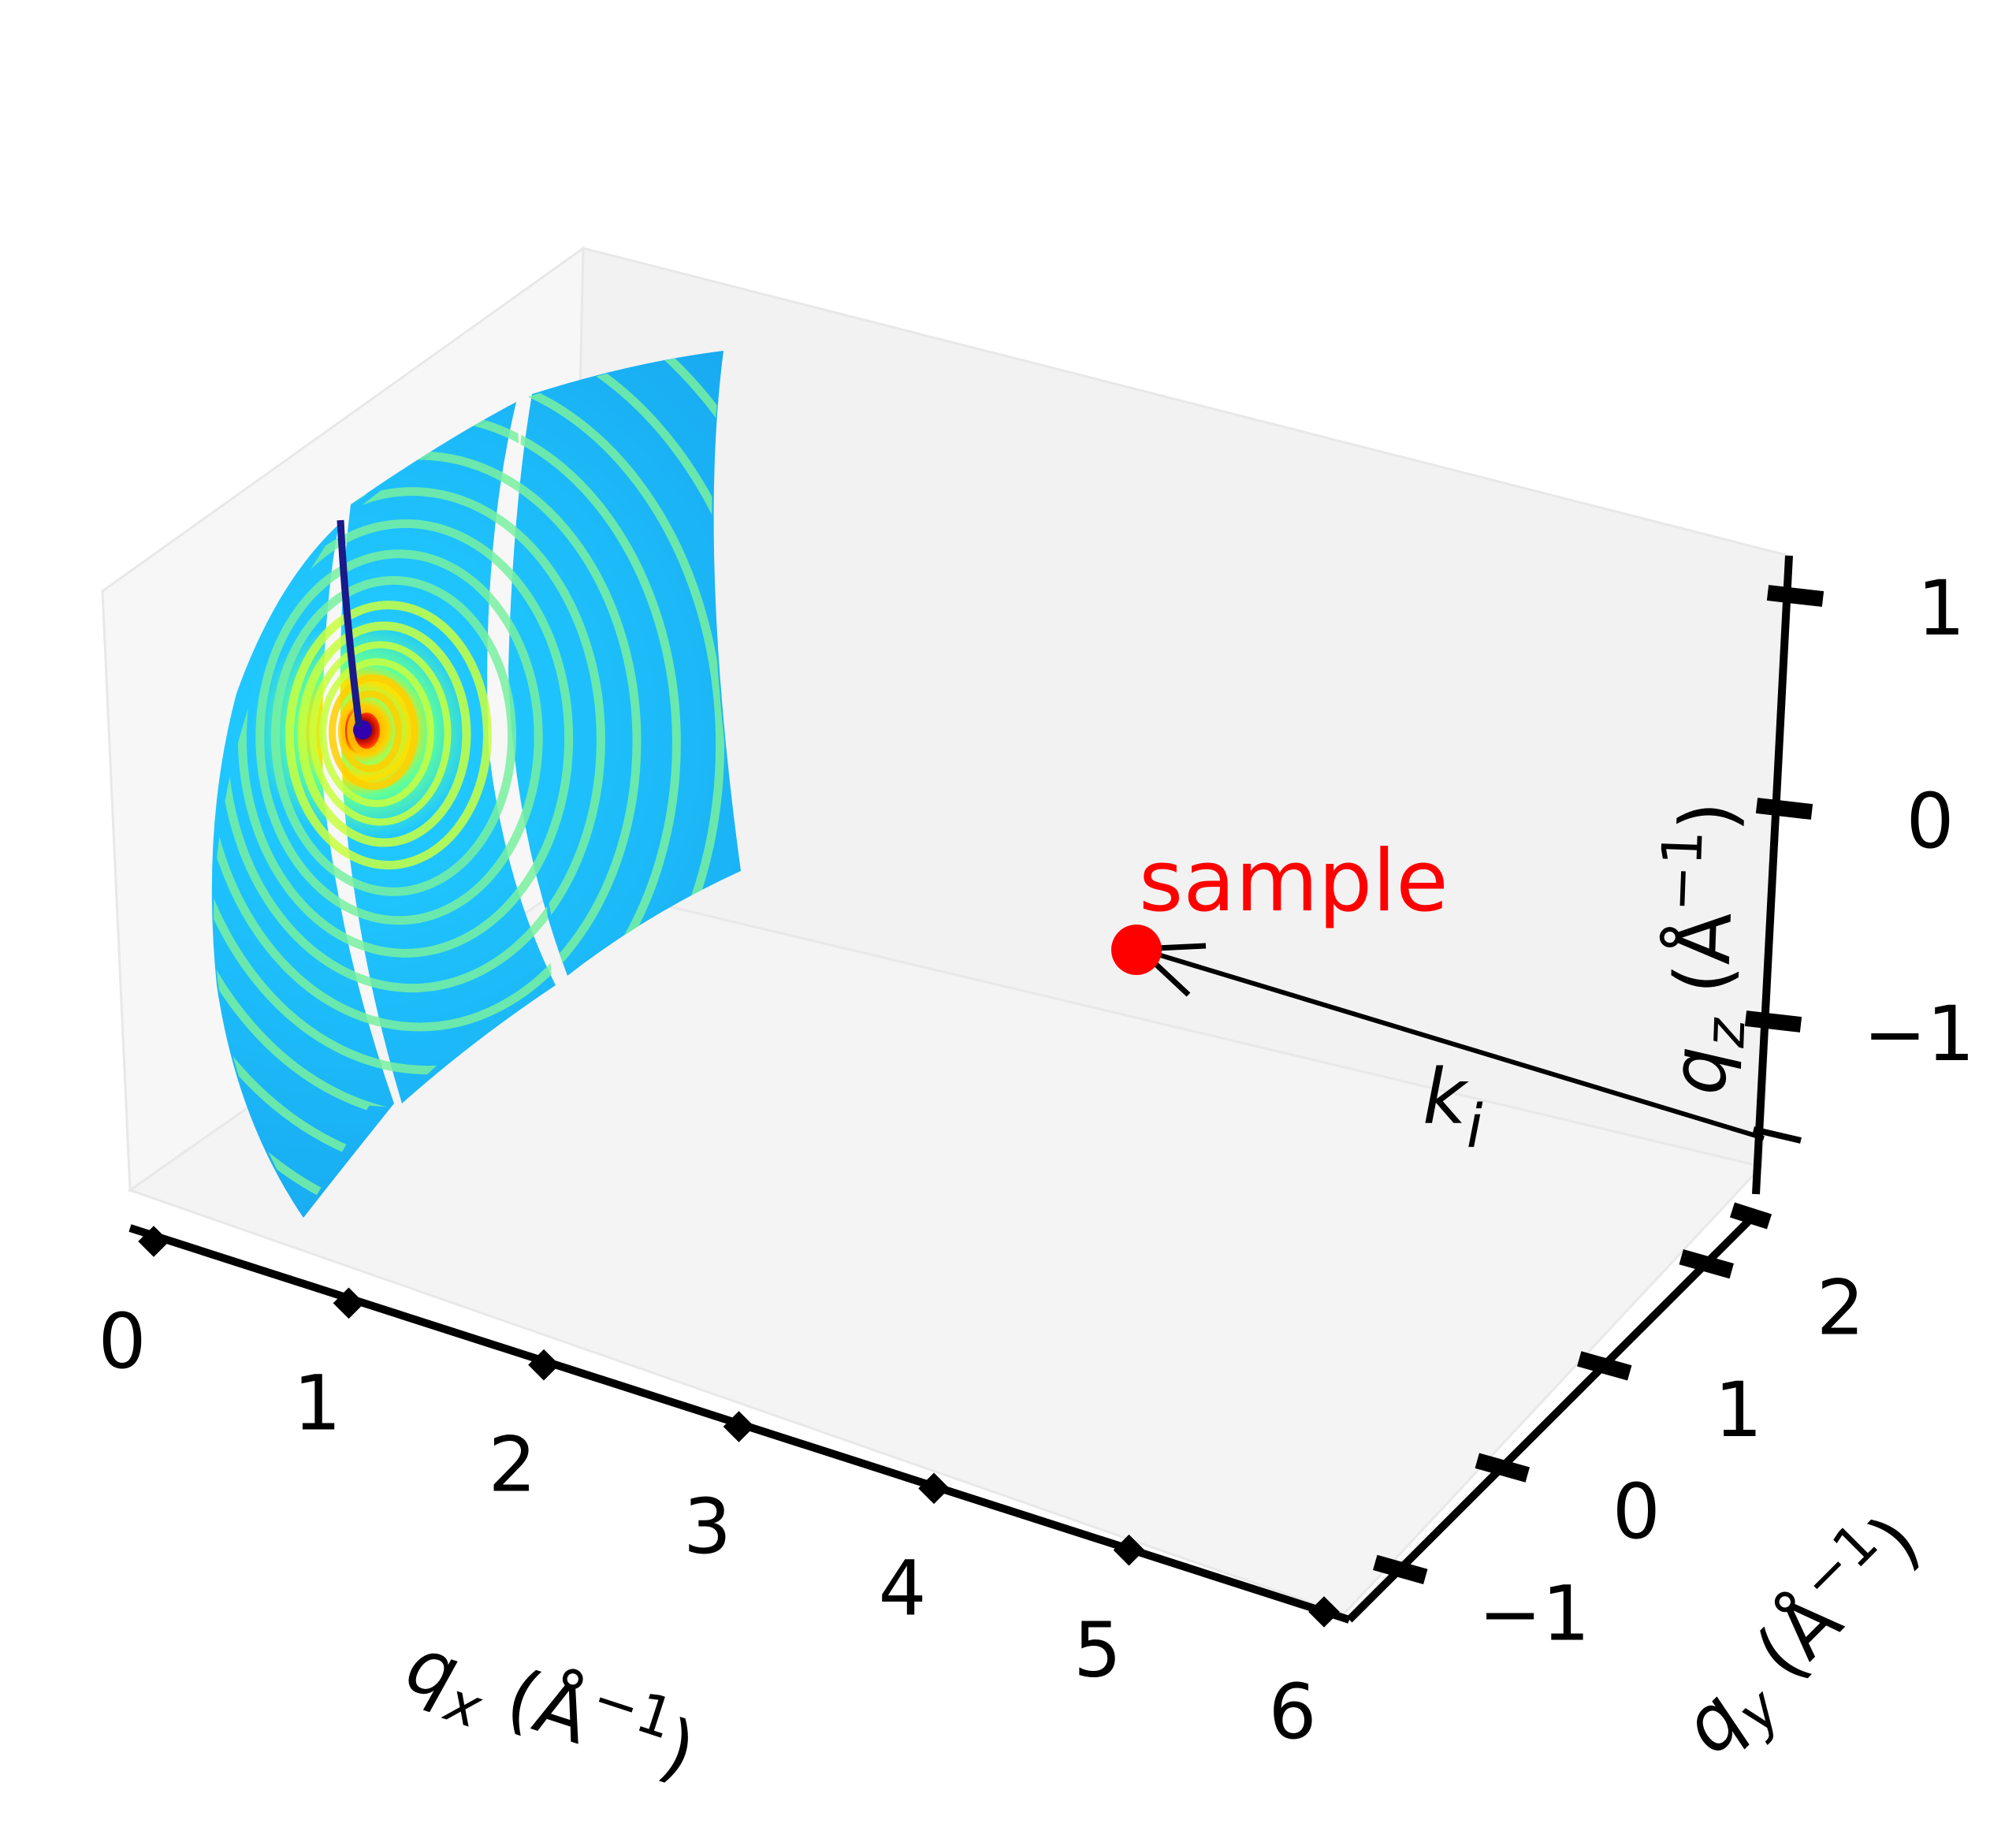 The height and width of the screenshot is (1842, 2016). I want to click on z-tick-label: −1, so click(1919, 1034).